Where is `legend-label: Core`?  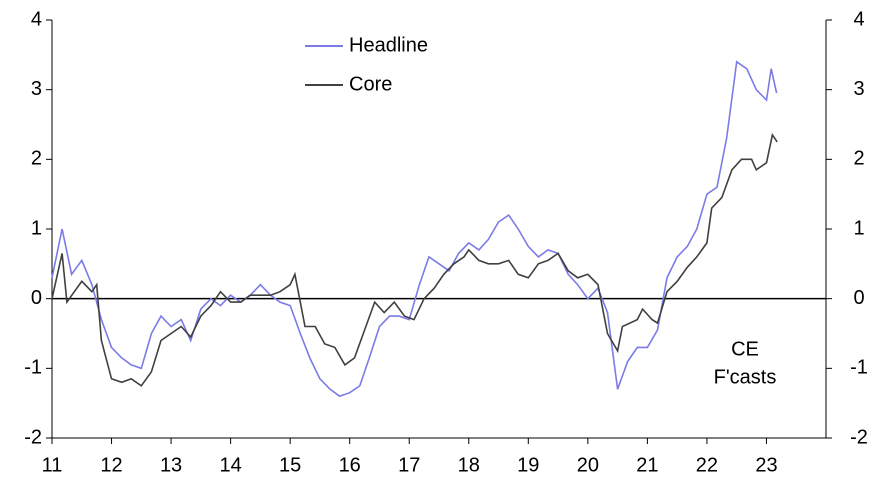
legend-label: Core is located at coordinates (370, 84).